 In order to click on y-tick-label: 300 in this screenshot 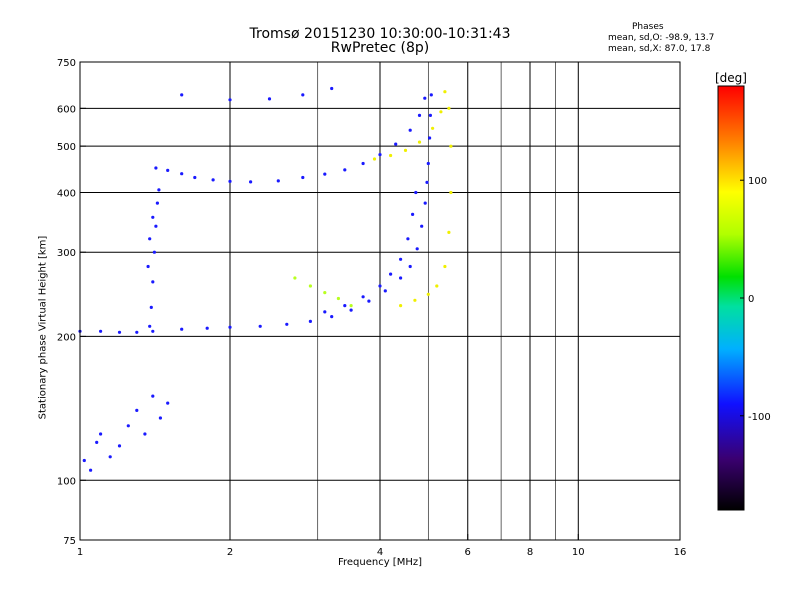, I will do `click(66, 253)`.